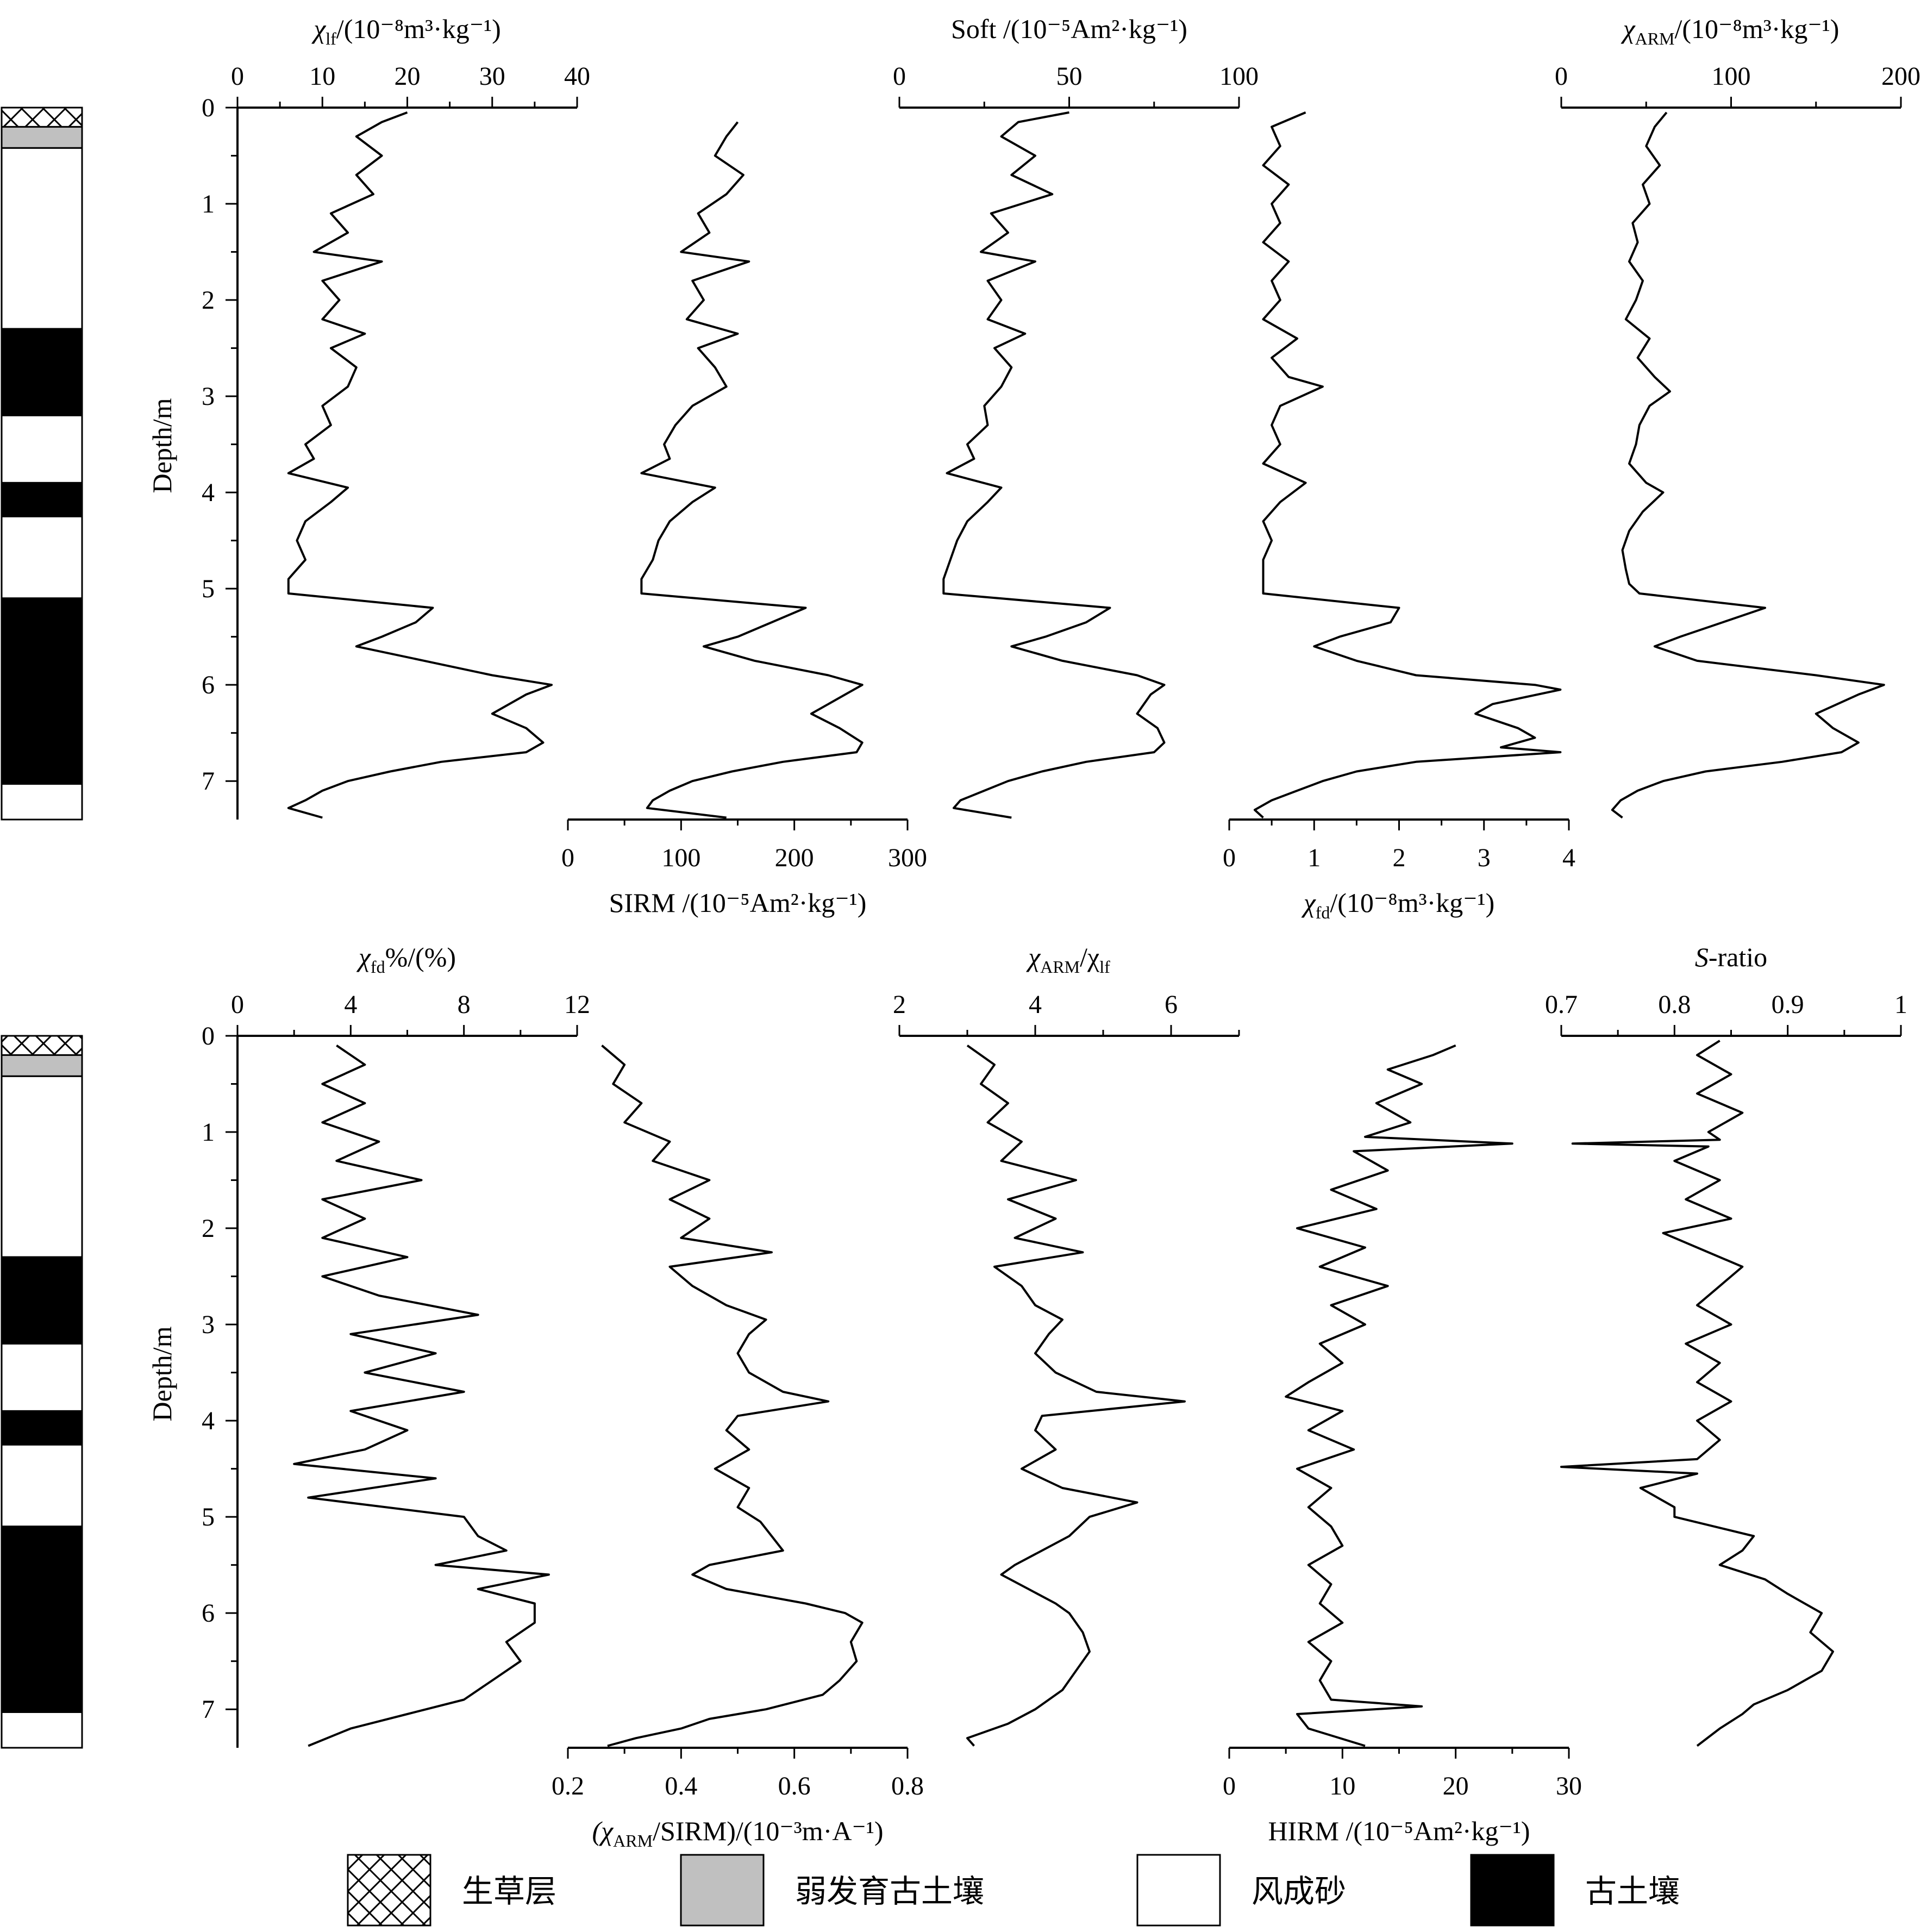 The width and height of the screenshot is (1927, 1932). What do you see at coordinates (1561, 76) in the screenshot?
I see `chiarm-tick-label: 0` at bounding box center [1561, 76].